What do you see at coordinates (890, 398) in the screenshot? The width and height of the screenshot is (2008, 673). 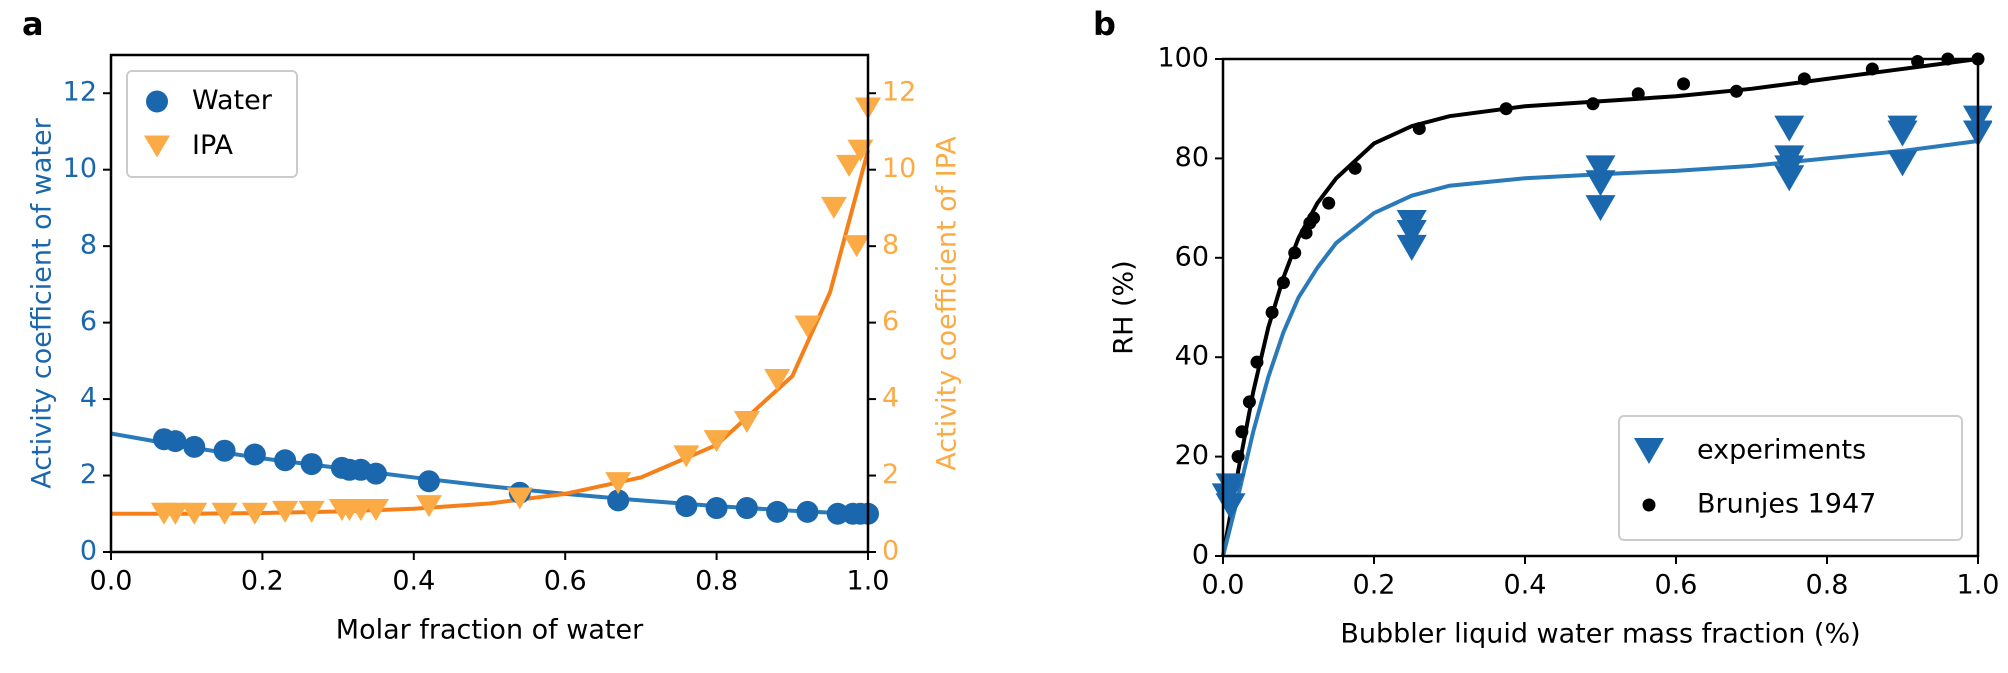 I see `y2-tick-label: 4` at bounding box center [890, 398].